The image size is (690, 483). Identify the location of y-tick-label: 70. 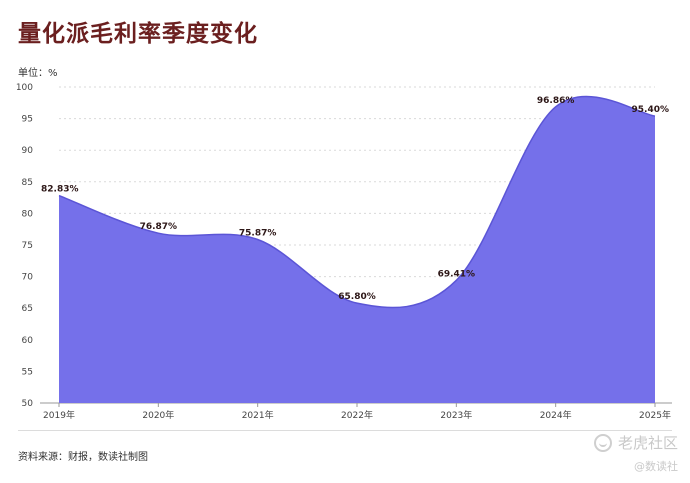
(28, 278).